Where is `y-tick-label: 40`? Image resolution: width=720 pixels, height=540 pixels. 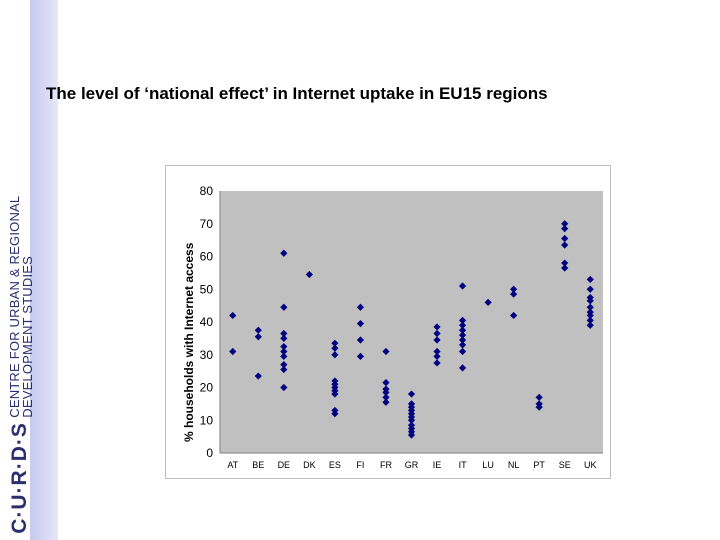
y-tick-label: 40 is located at coordinates (207, 322).